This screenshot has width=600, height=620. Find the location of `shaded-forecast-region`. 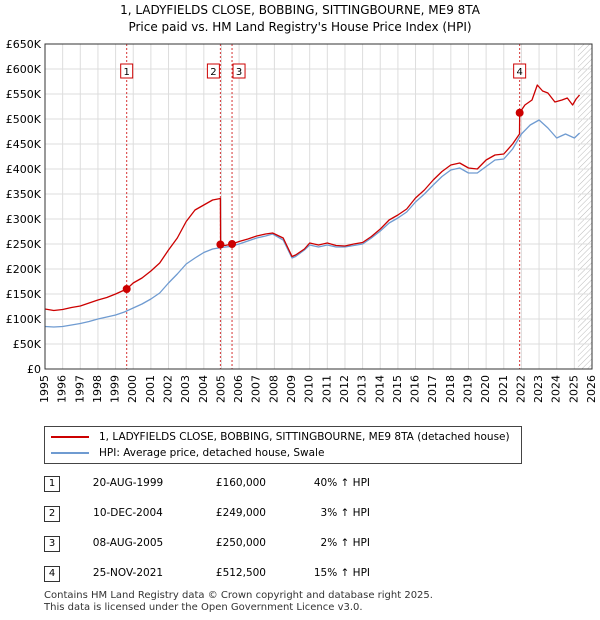

shaded-forecast-region is located at coordinates (584, 206).